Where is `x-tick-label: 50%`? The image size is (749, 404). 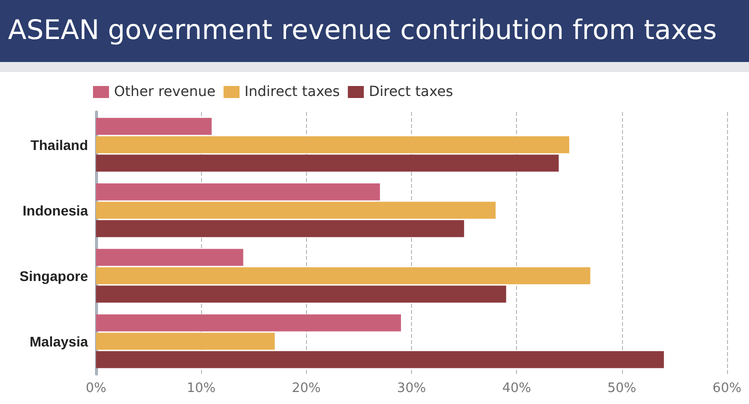
x-tick-label: 50% is located at coordinates (621, 388).